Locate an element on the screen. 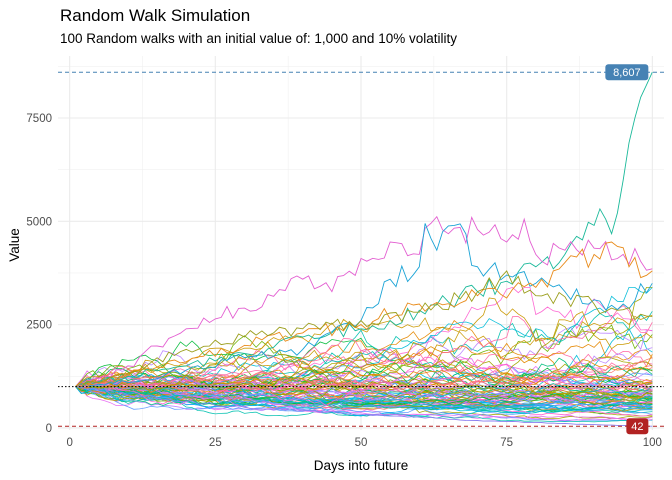 The height and width of the screenshot is (480, 672). x-tick-label: 75 is located at coordinates (506, 443).